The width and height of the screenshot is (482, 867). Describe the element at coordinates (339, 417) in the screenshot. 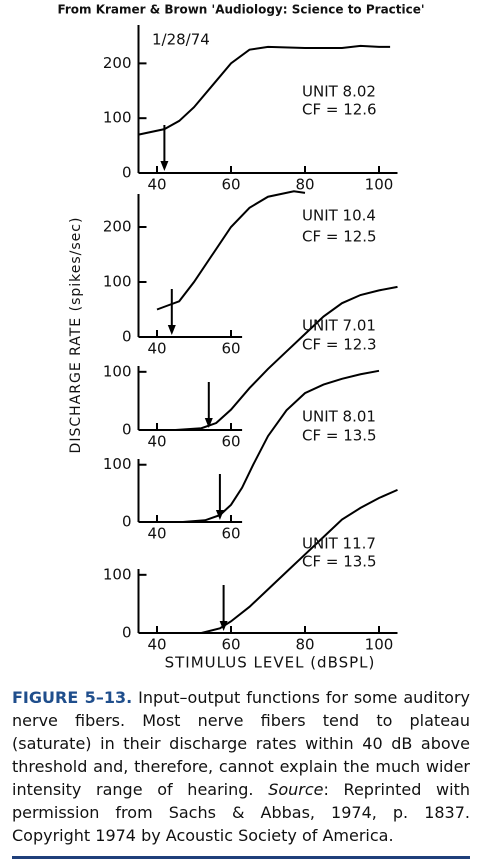

I see `annotation: UNIT 8.01` at that location.